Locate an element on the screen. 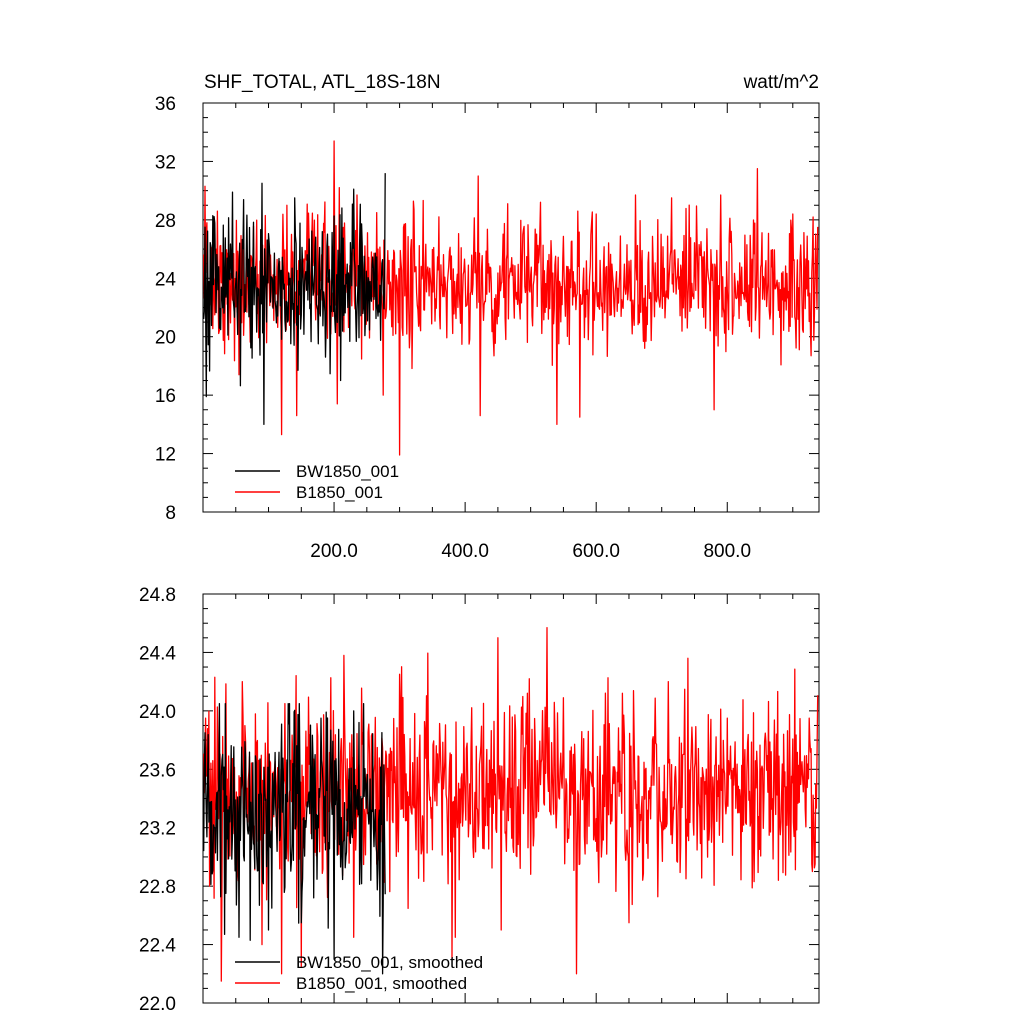 This screenshot has width=1024, height=1024. top-xtick-label: 600.0 is located at coordinates (596, 551).